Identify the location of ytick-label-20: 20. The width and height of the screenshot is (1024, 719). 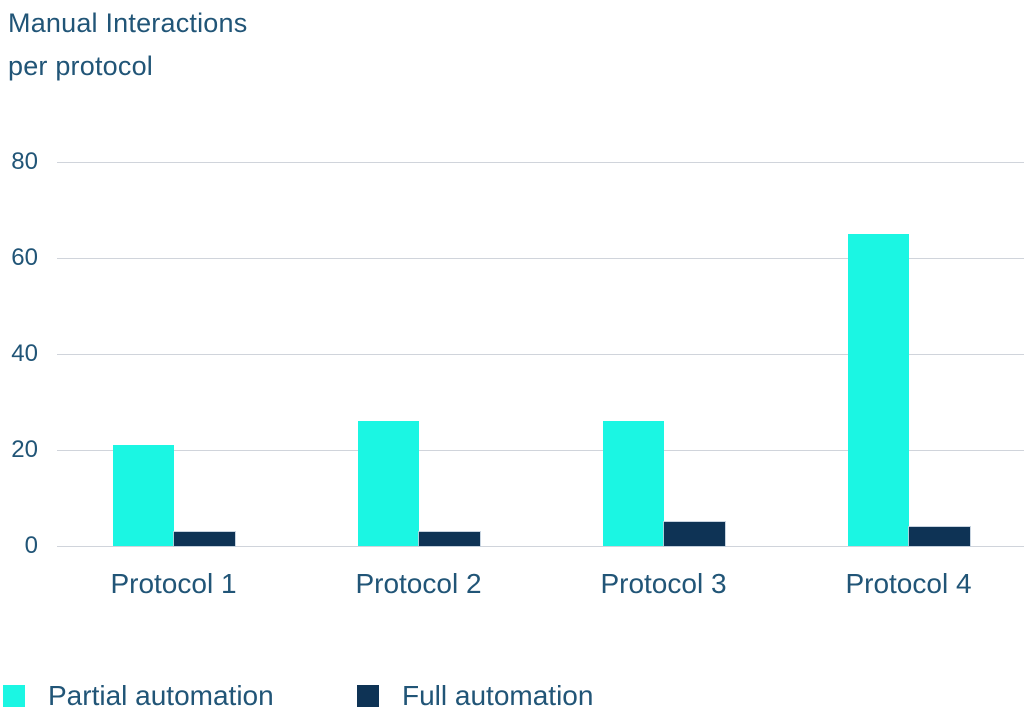
(24, 449).